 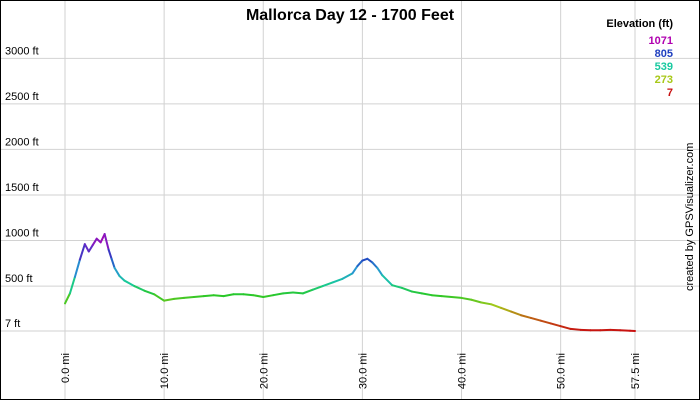 What do you see at coordinates (66, 368) in the screenshot?
I see `x-tick-label: 0.0 mi` at bounding box center [66, 368].